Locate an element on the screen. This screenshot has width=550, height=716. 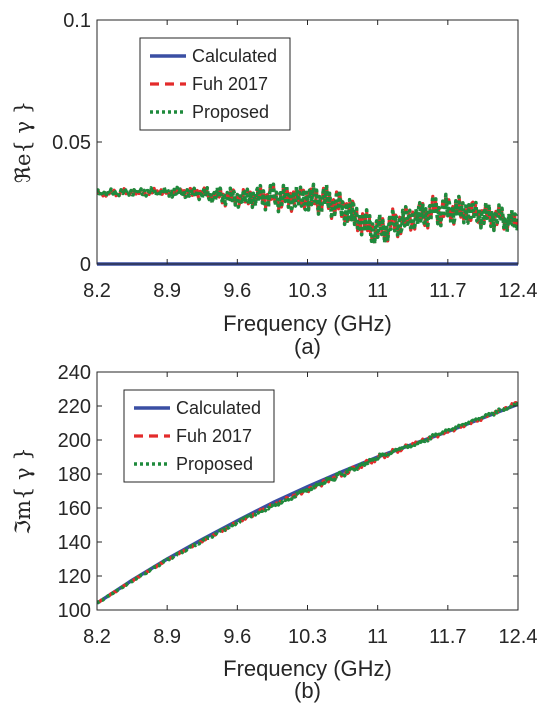
y-tick-label: 0.05 is located at coordinates (71, 143).